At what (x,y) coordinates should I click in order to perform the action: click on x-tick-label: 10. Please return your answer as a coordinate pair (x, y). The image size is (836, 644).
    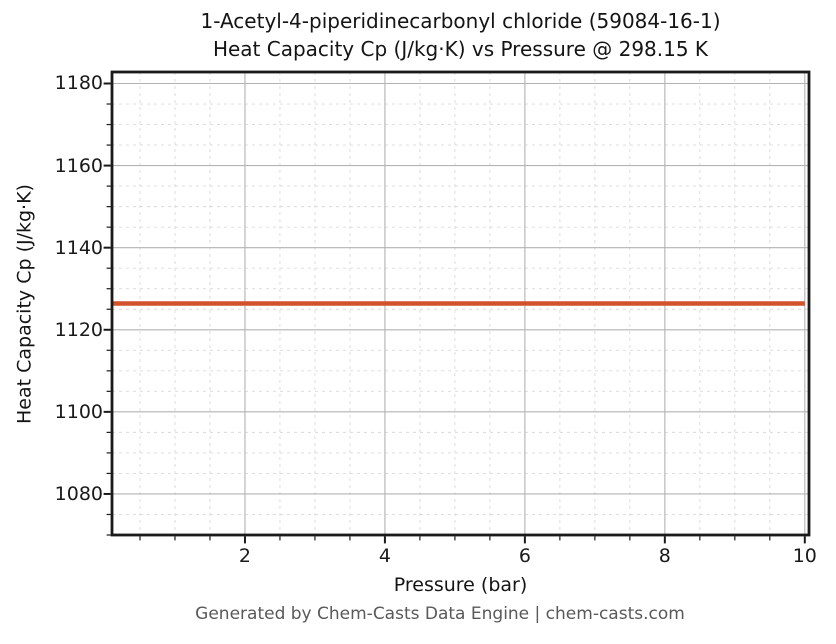
    Looking at the image, I should click on (804, 556).